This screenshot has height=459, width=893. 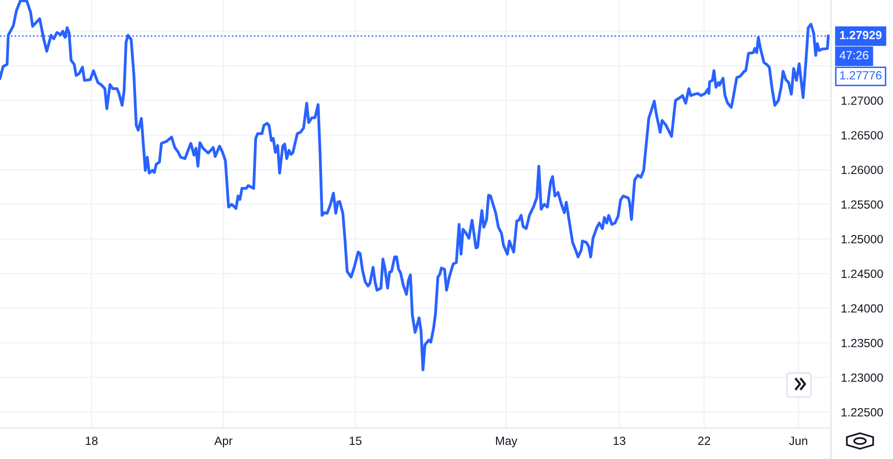 What do you see at coordinates (704, 440) in the screenshot?
I see `x-tick-label: 22` at bounding box center [704, 440].